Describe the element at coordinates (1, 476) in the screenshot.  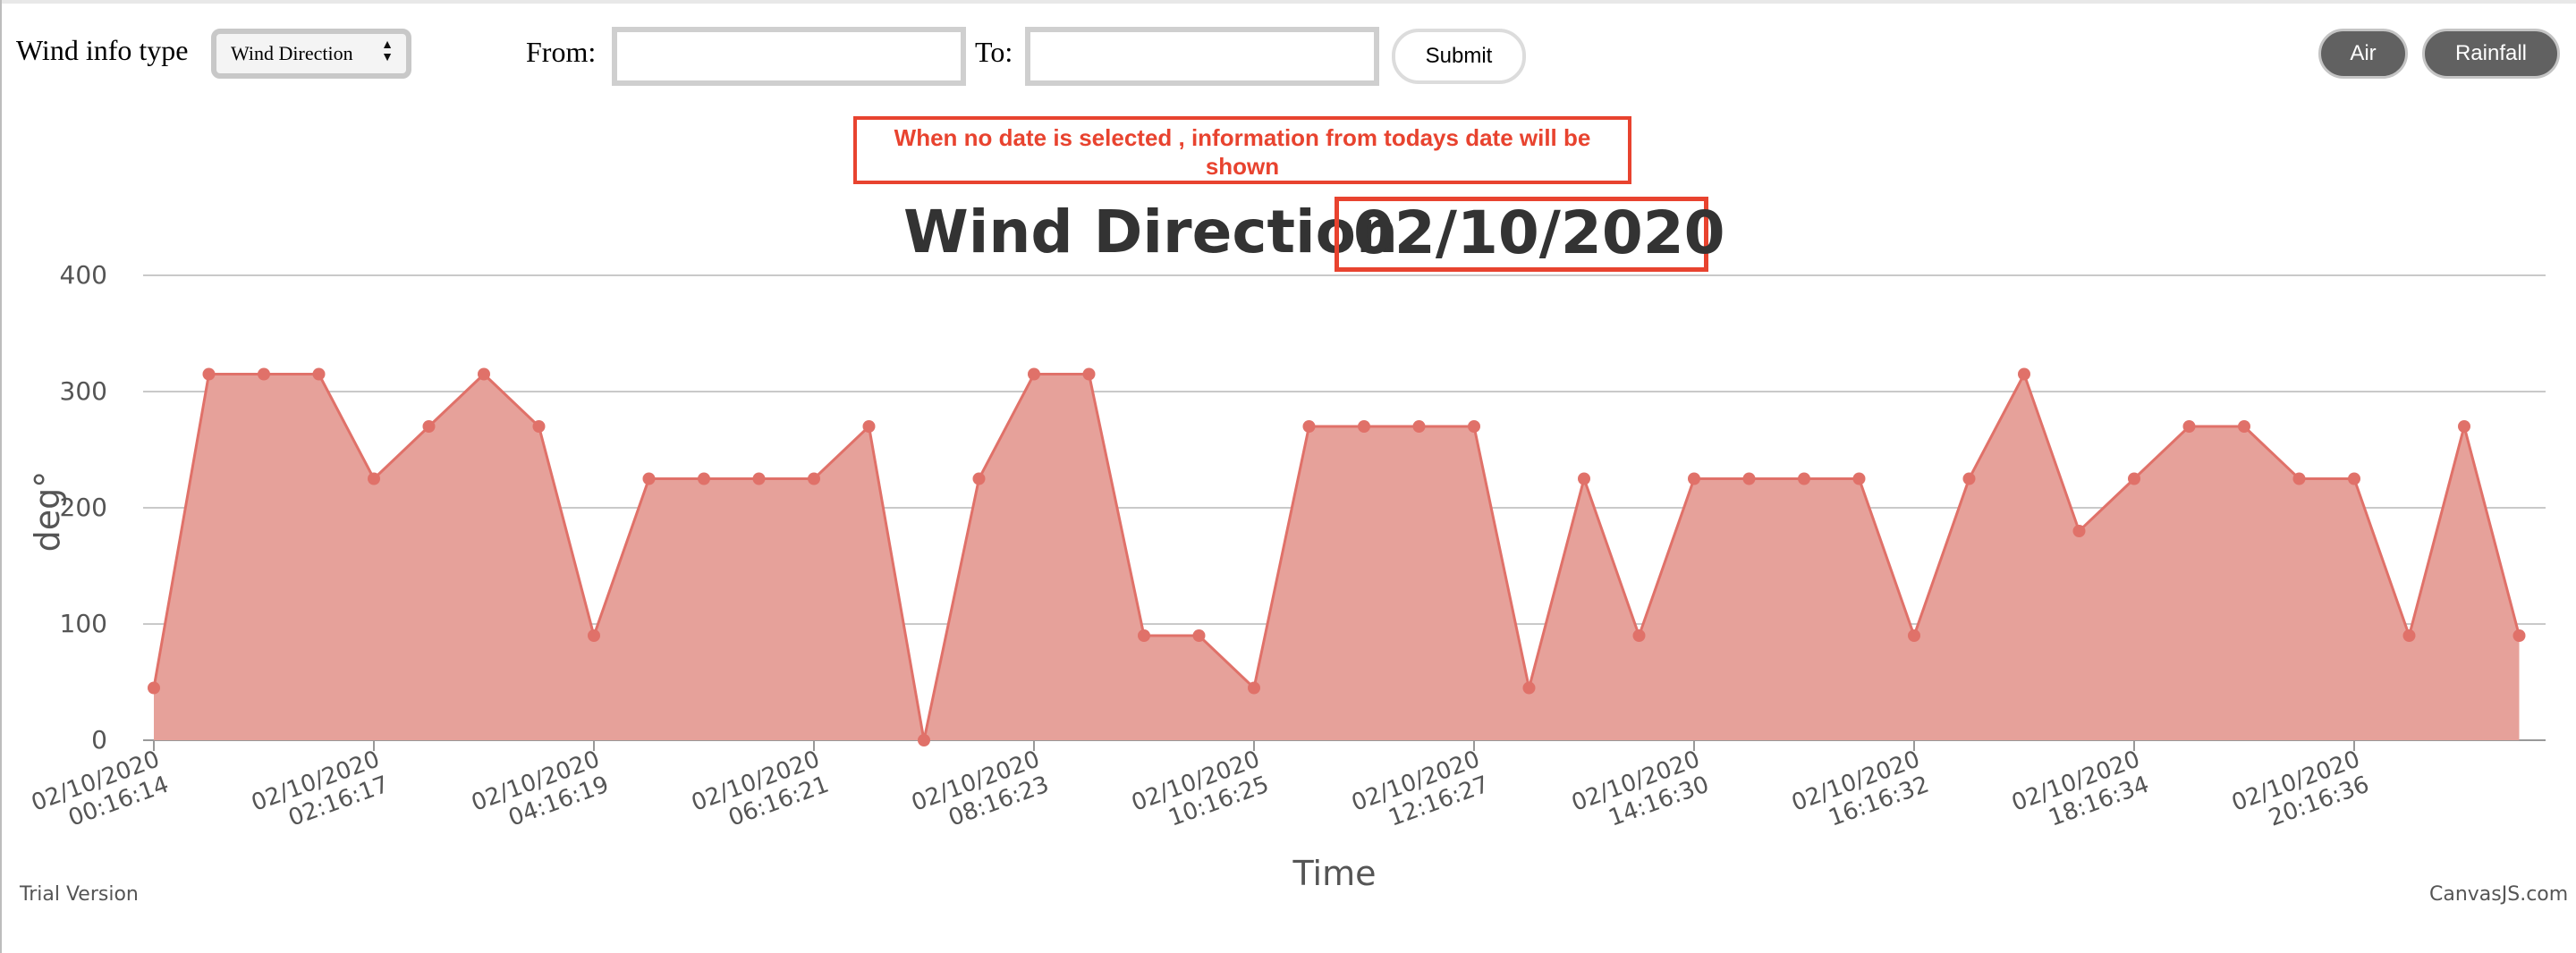
I see `left-border` at that location.